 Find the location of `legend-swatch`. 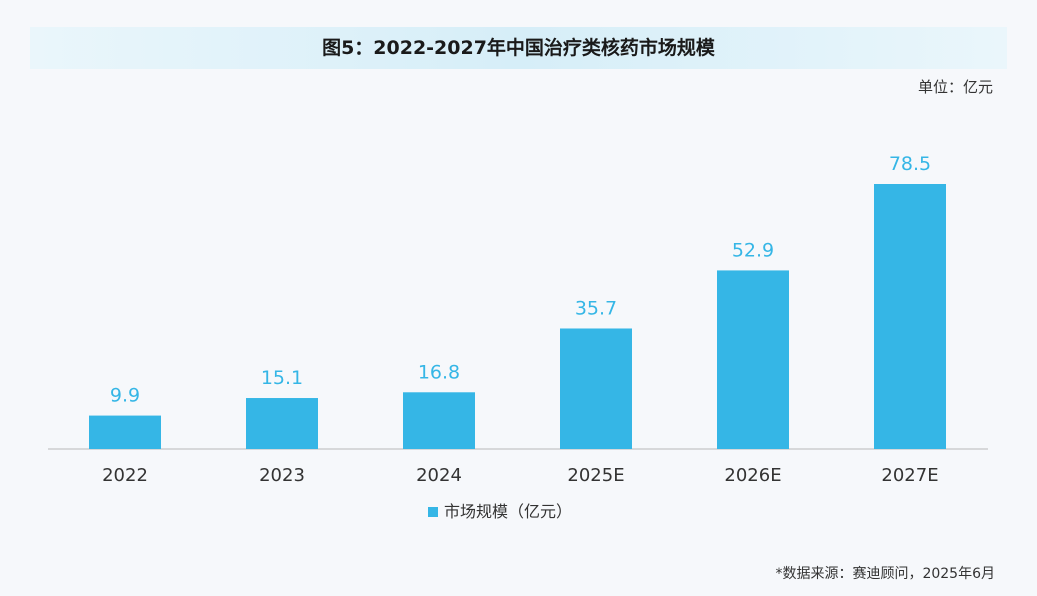

legend-swatch is located at coordinates (433, 512).